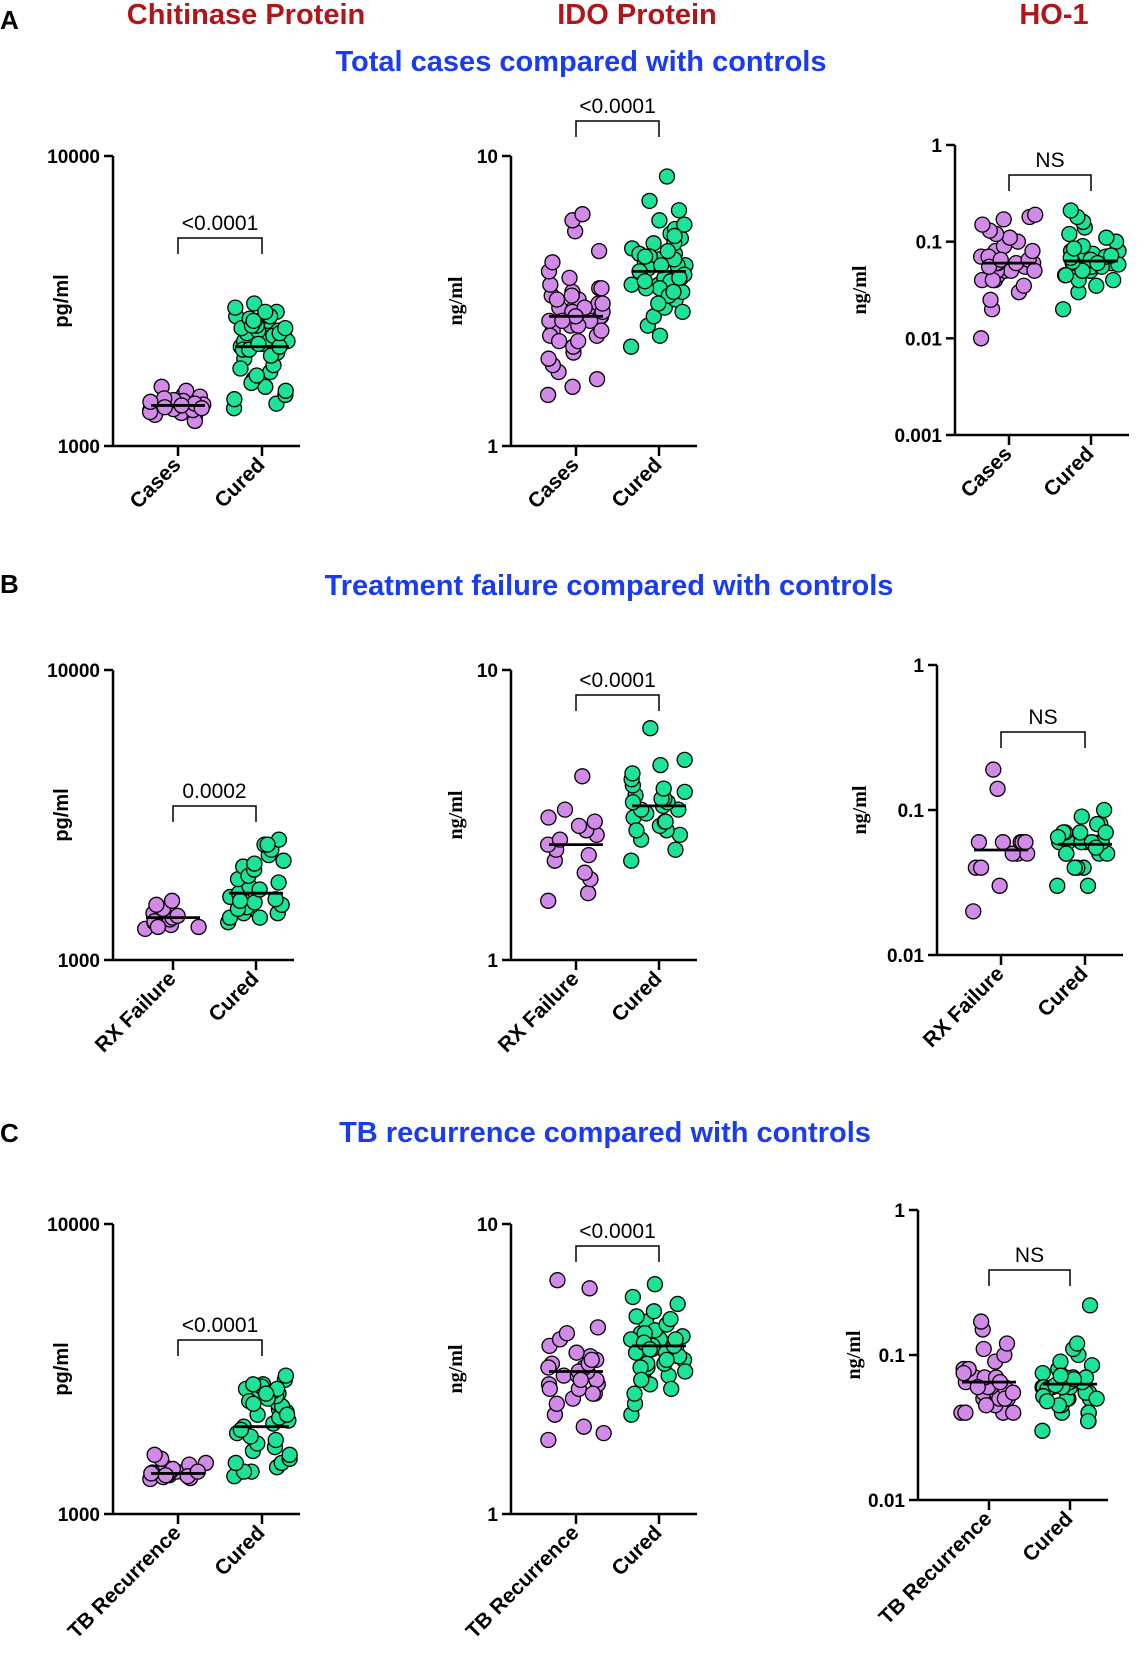 This screenshot has width=1147, height=1657. Describe the element at coordinates (73, 671) in the screenshot. I see `y-tick-label: 10000` at that location.